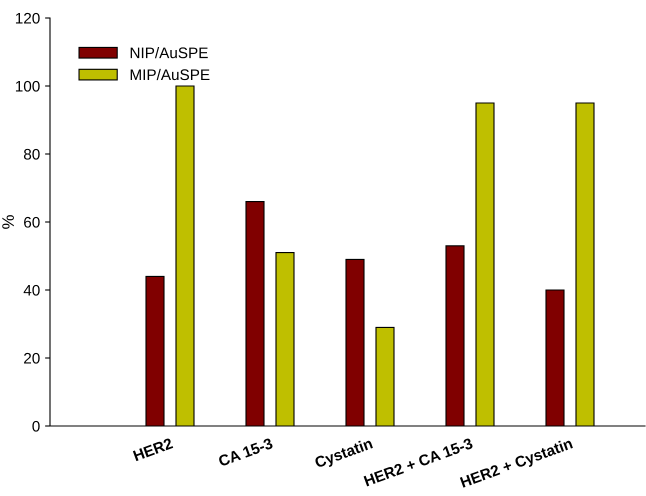 This screenshot has width=646, height=496. I want to click on y-tick-label: 40, so click(32, 290).